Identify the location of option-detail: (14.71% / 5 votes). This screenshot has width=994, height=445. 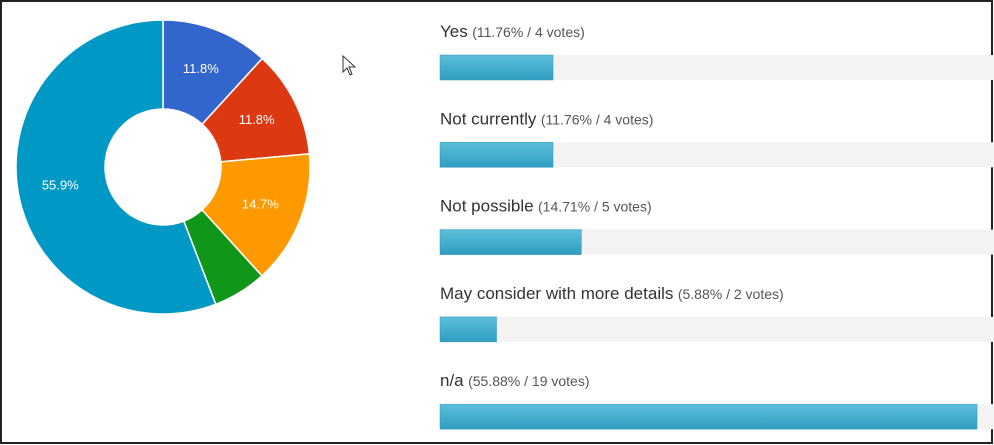
(595, 206).